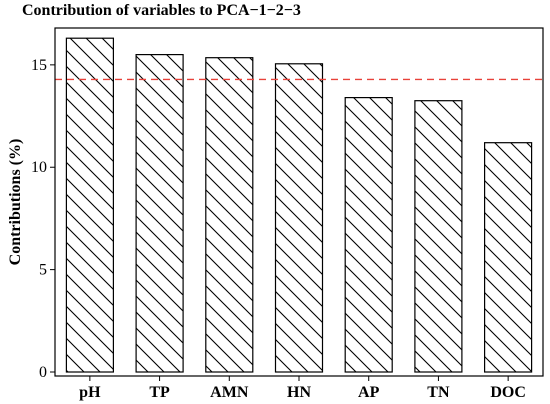 The image size is (550, 404). What do you see at coordinates (159, 392) in the screenshot?
I see `x-tick-label-tp: TP` at bounding box center [159, 392].